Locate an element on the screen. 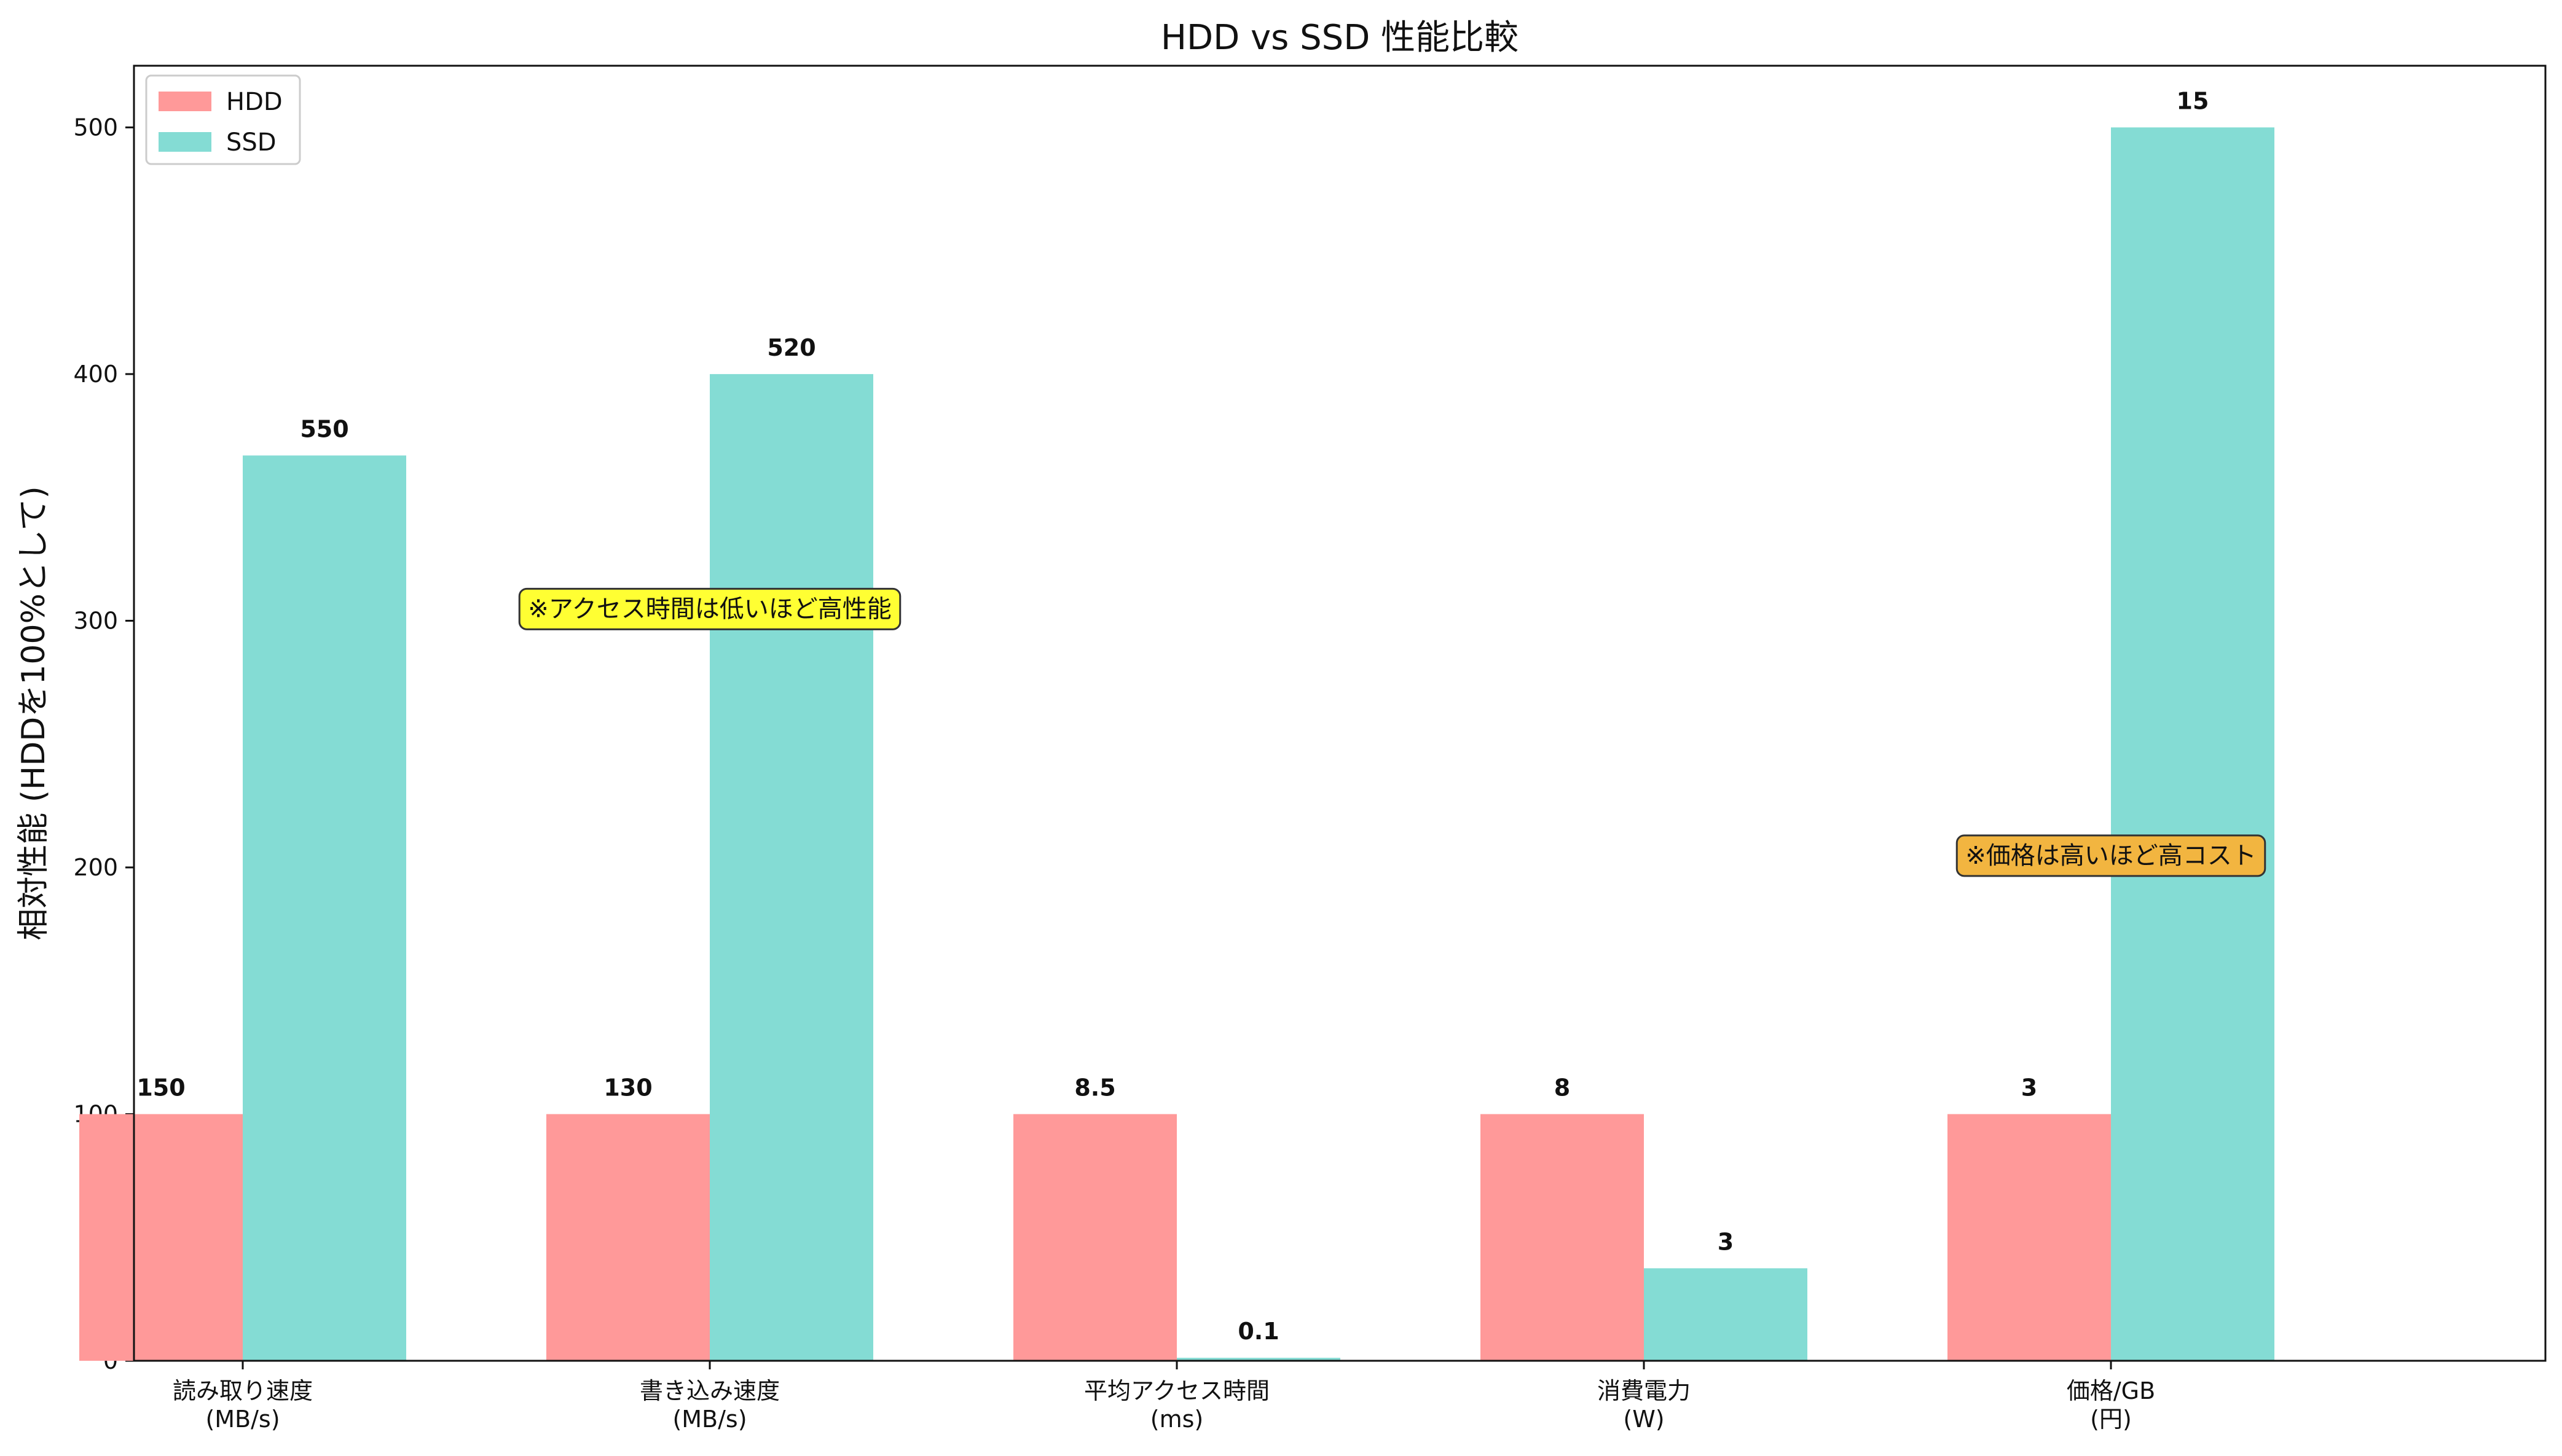 The width and height of the screenshot is (2562, 1456). data-label-ssd-4: 15 is located at coordinates (2193, 100).